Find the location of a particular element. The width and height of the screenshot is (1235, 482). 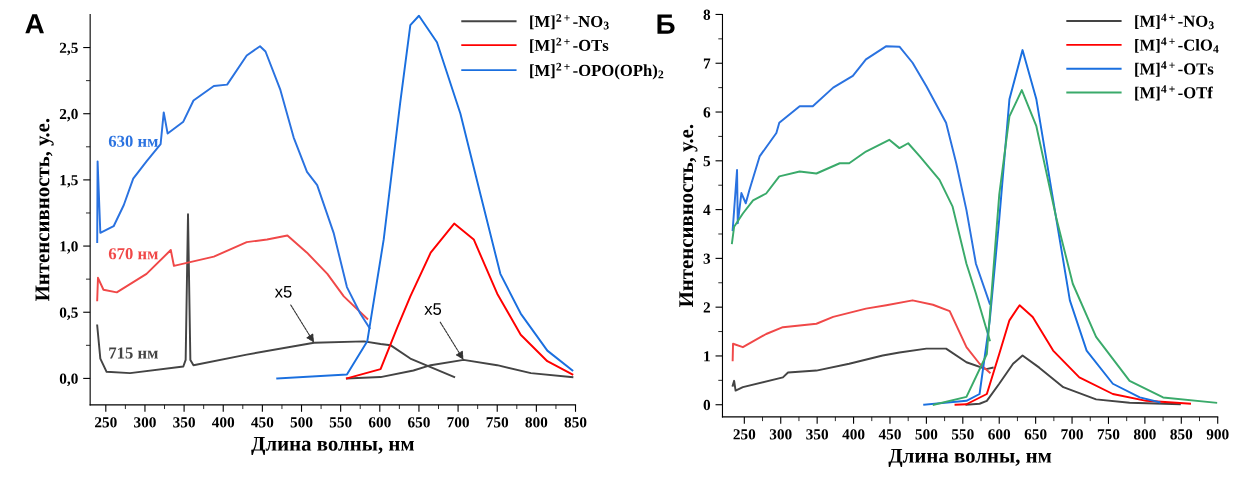

y-tick-label: 0,0 is located at coordinates (68, 380).